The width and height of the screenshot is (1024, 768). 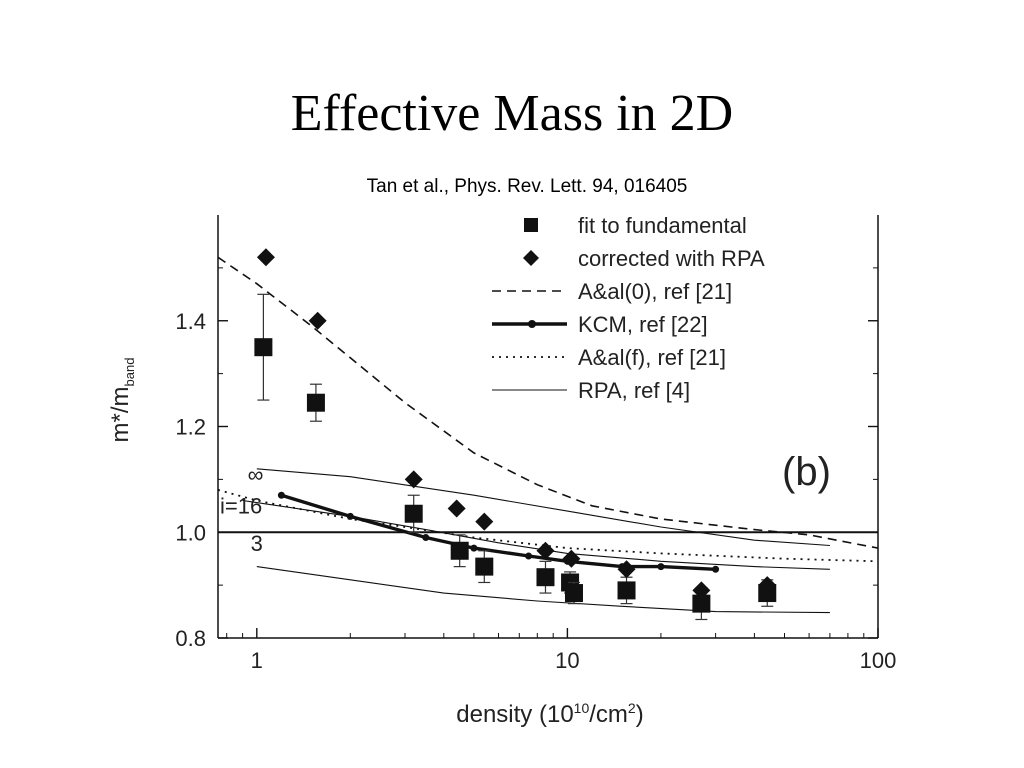 What do you see at coordinates (662, 225) in the screenshot?
I see `legend-label: fit to fundamental` at bounding box center [662, 225].